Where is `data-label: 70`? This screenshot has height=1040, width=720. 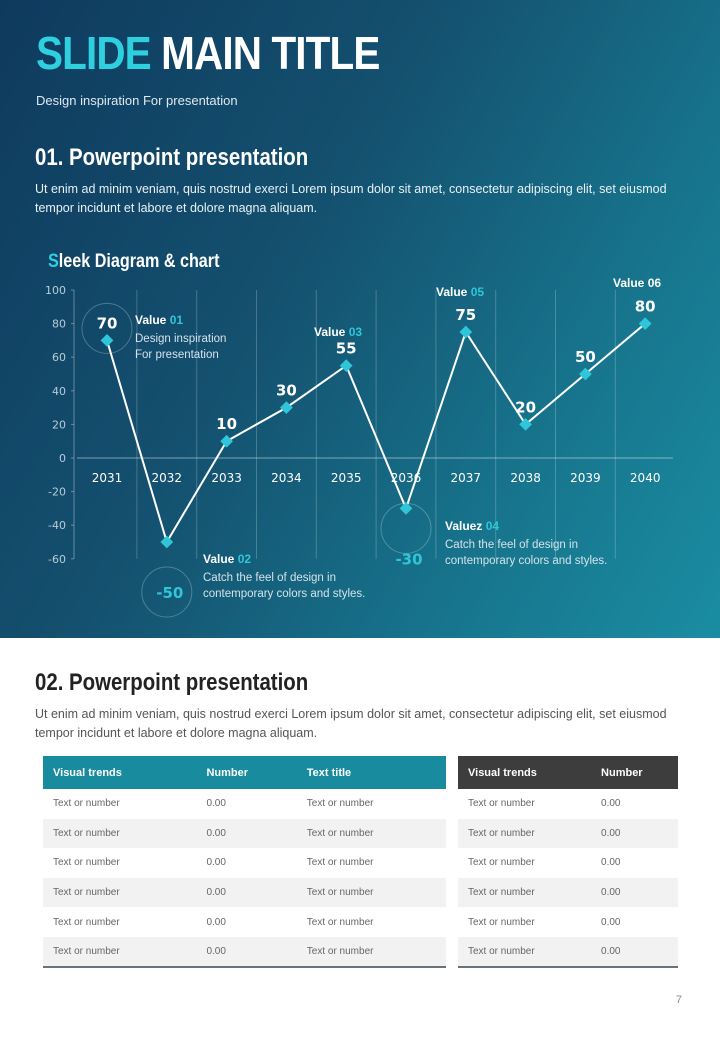
data-label: 70 is located at coordinates (107, 323).